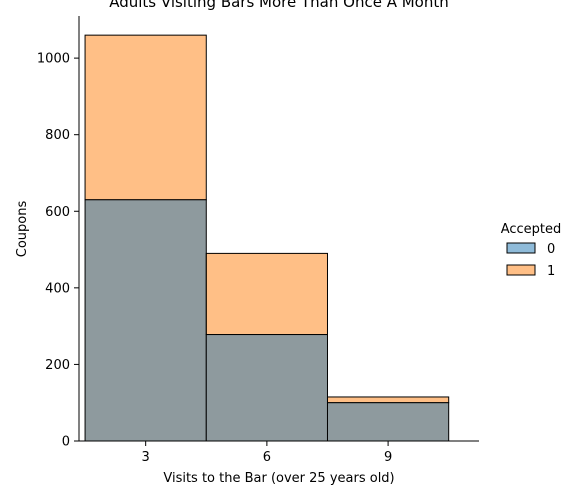  Describe the element at coordinates (22, 229) in the screenshot. I see `y-axis-title: Coupons` at that location.